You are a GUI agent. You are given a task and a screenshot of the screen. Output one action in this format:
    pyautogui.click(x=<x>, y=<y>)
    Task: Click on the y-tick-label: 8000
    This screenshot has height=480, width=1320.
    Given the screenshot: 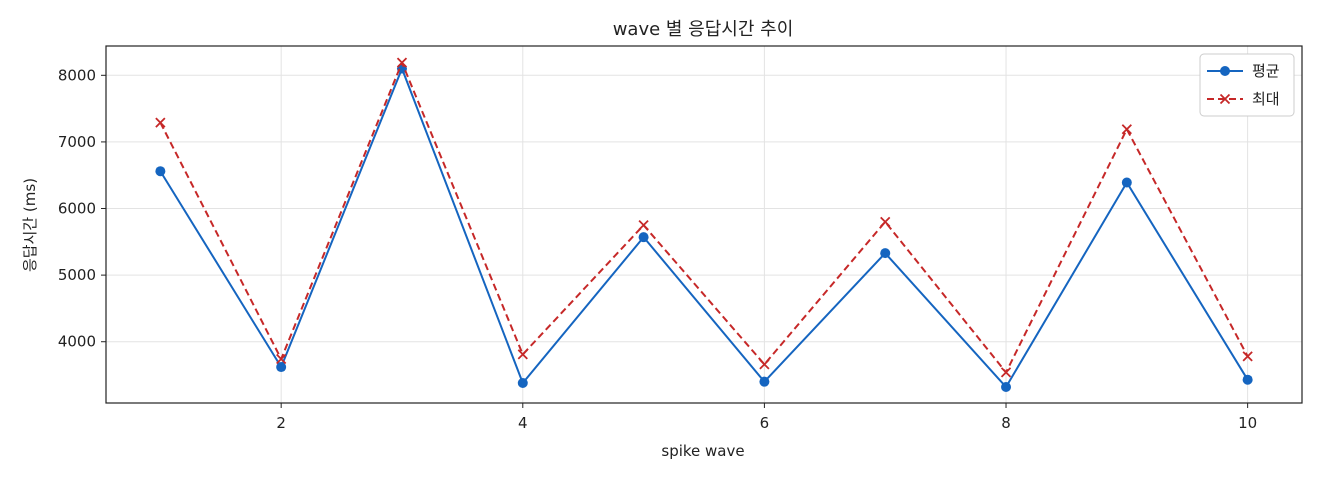 What is the action you would take?
    pyautogui.click(x=77, y=75)
    